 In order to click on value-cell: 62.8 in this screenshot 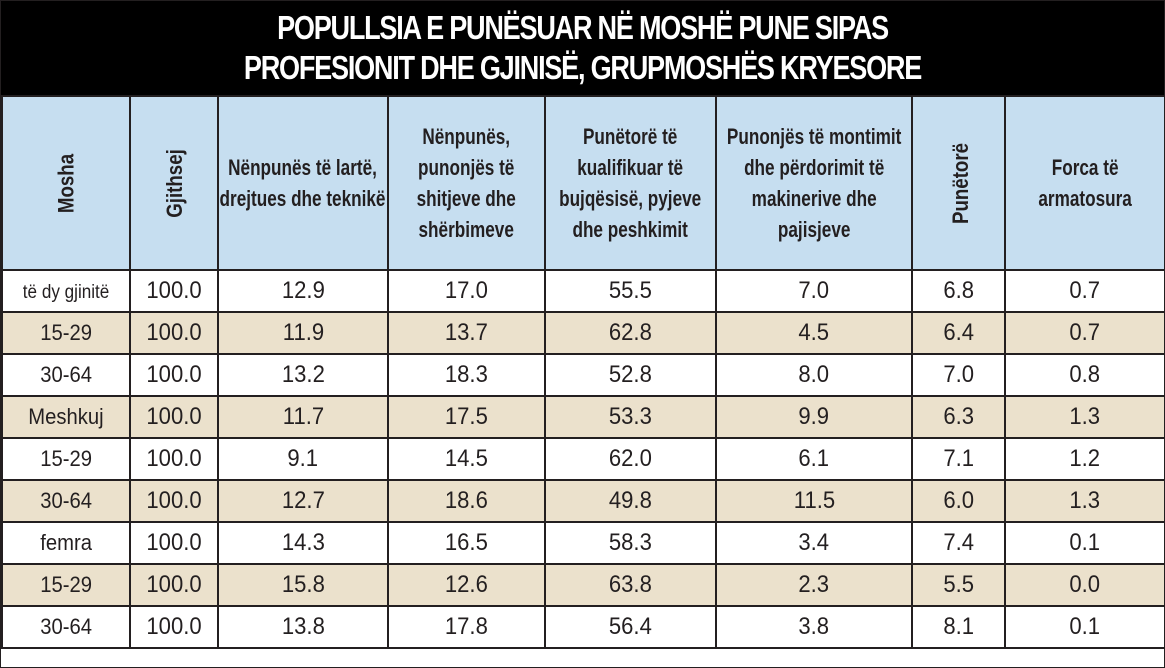, I will do `click(630, 333)`.